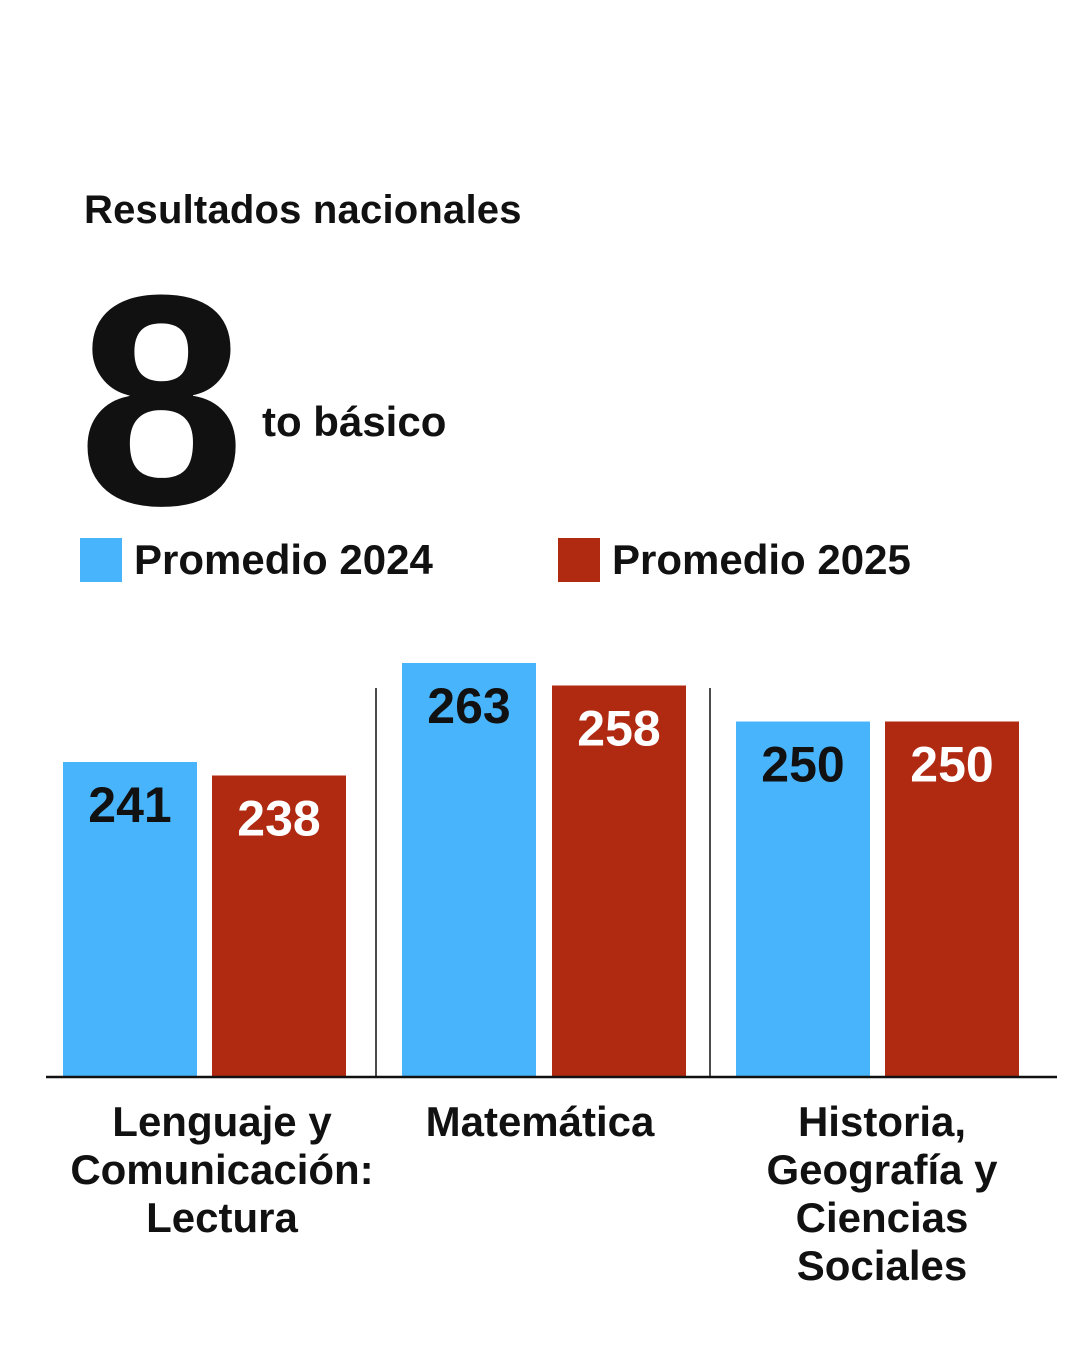 Image resolution: width=1080 pixels, height=1350 pixels. Describe the element at coordinates (283, 559) in the screenshot. I see `legend-label-2024: Promedio 2024` at that location.